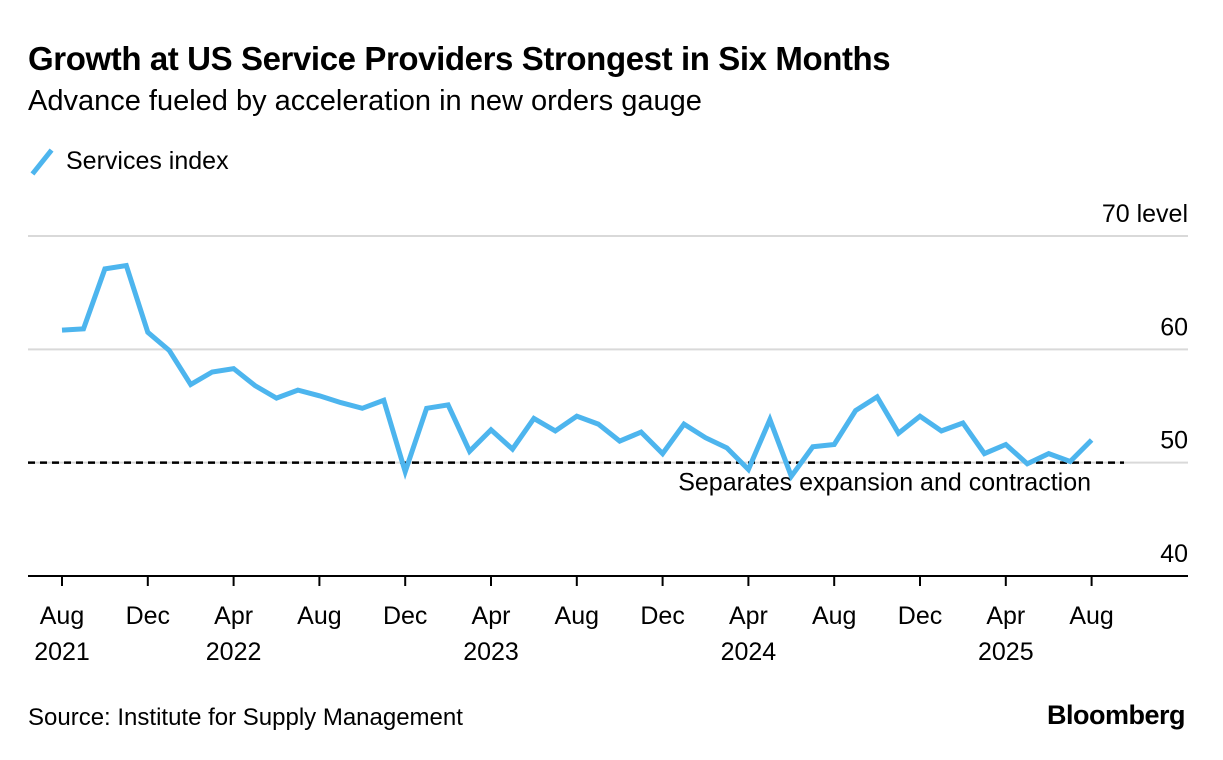 The width and height of the screenshot is (1223, 760). Describe the element at coordinates (42, 162) in the screenshot. I see `legend-line-icon` at that location.